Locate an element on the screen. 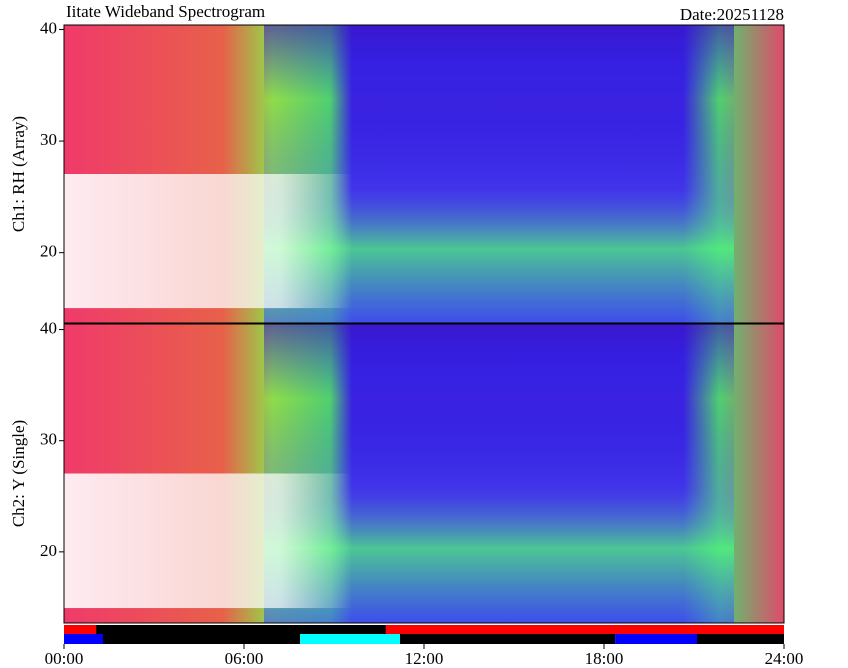 Image resolution: width=848 pixels, height=668 pixels. date-label: Date:20251128 is located at coordinates (732, 14).